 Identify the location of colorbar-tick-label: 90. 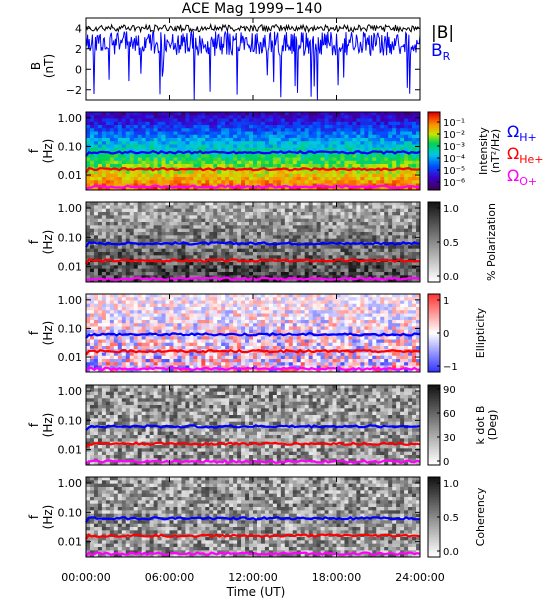
(449, 390).